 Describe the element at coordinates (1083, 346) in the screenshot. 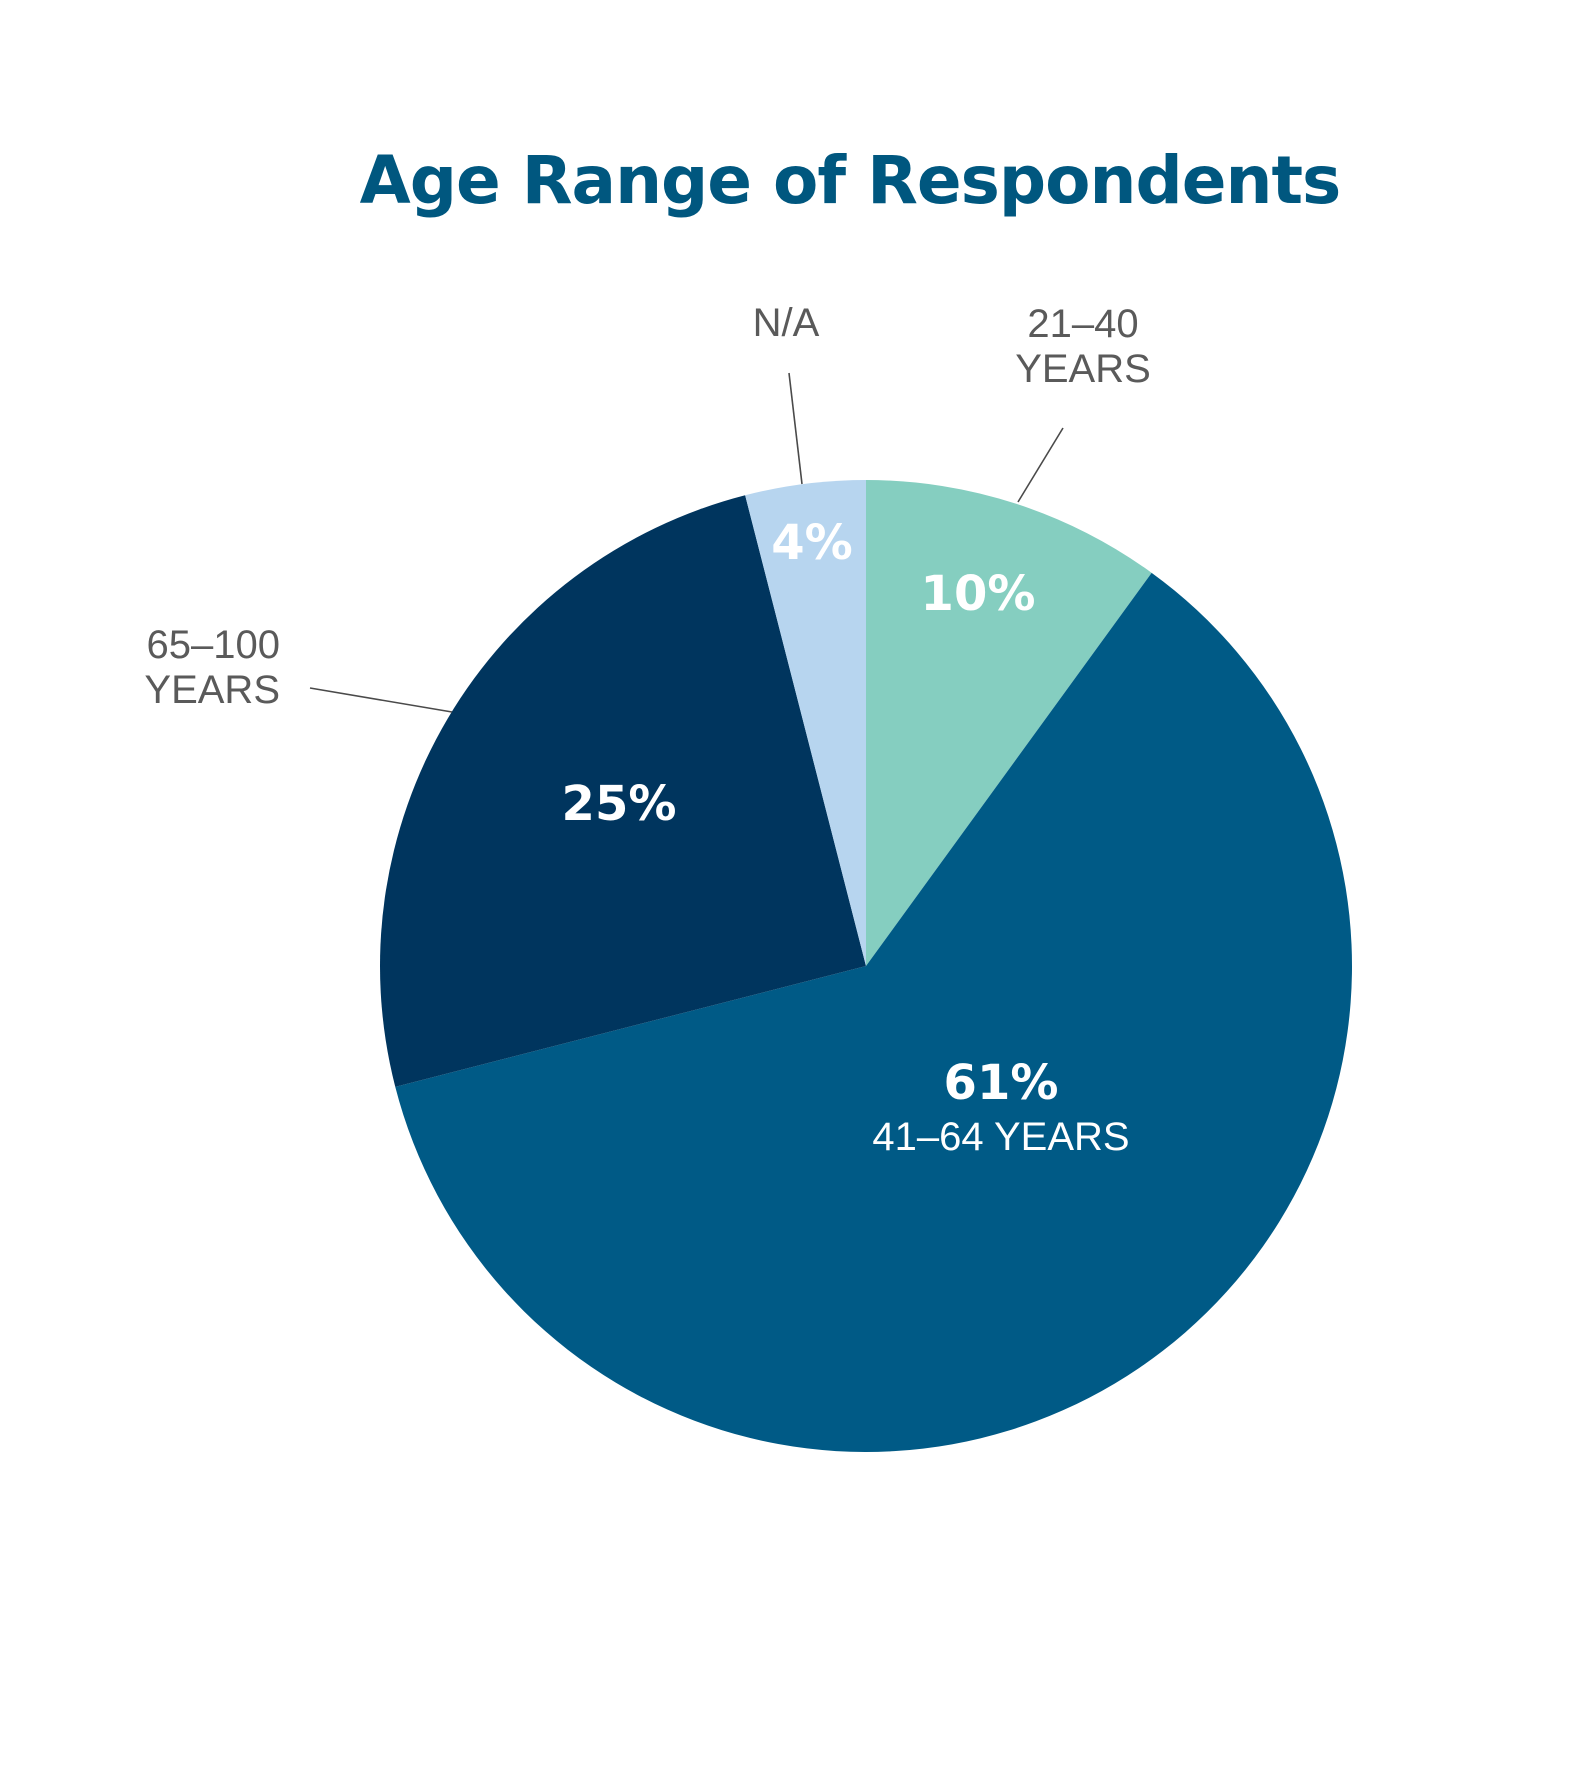

I see `category-label-21-40-years: 21–40 YEARS` at that location.